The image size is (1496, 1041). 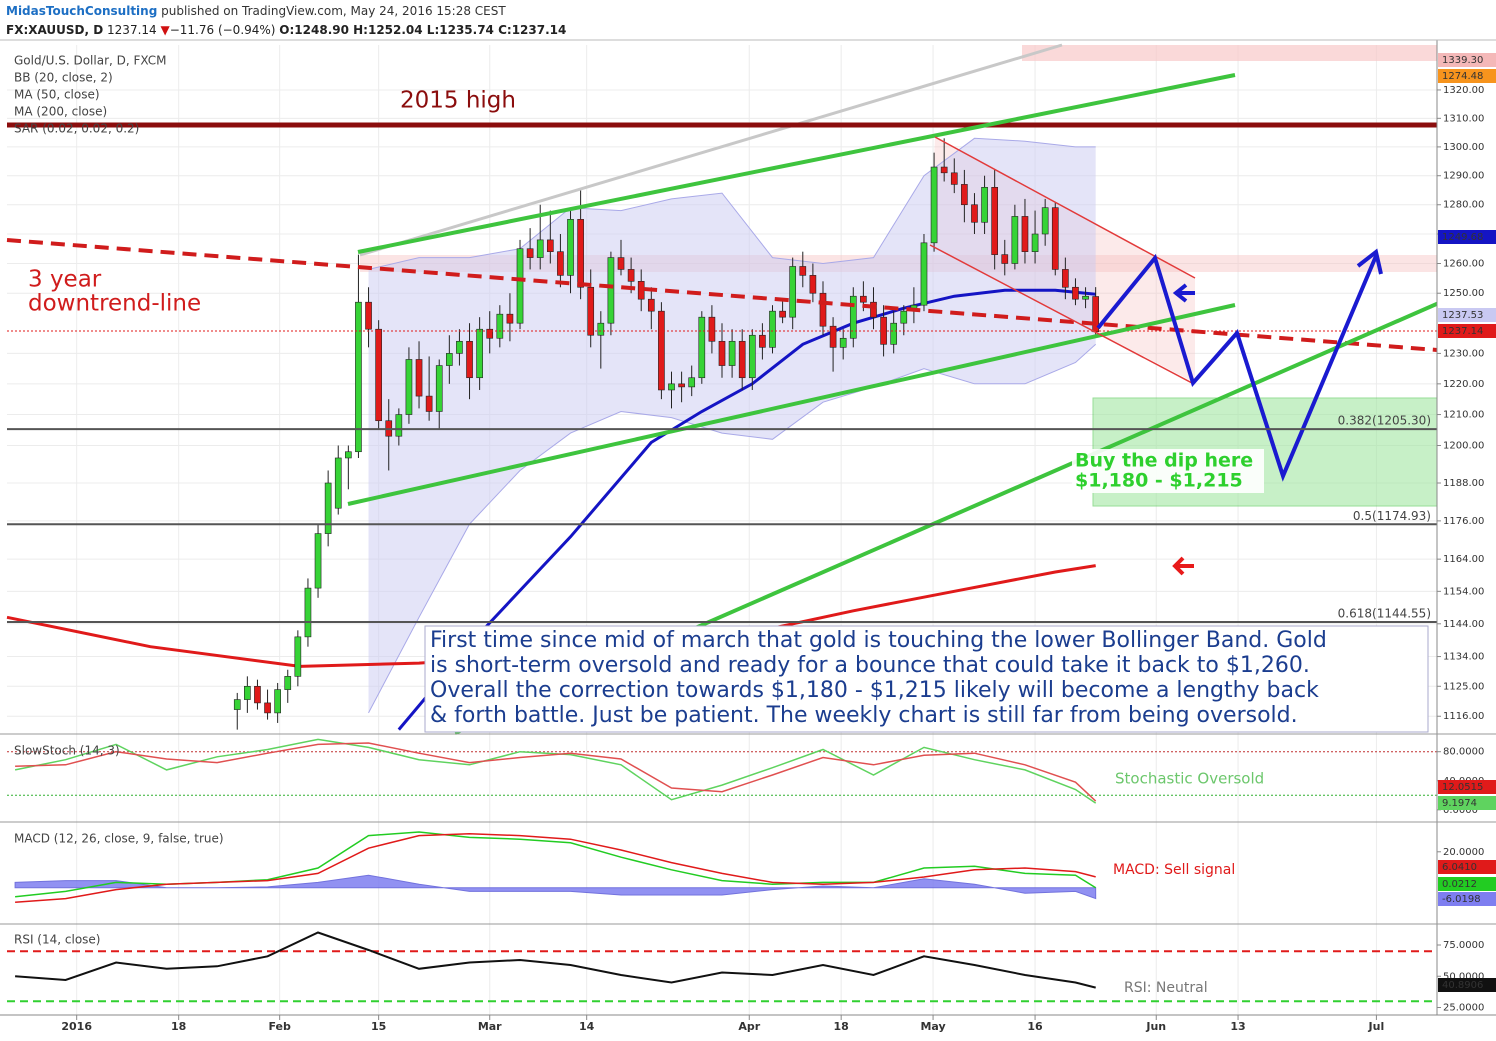 What do you see at coordinates (422, 30) in the screenshot?
I see `ohlc: O:1248.90 H:1252.04 L:1235.74 C:1237.14` at bounding box center [422, 30].